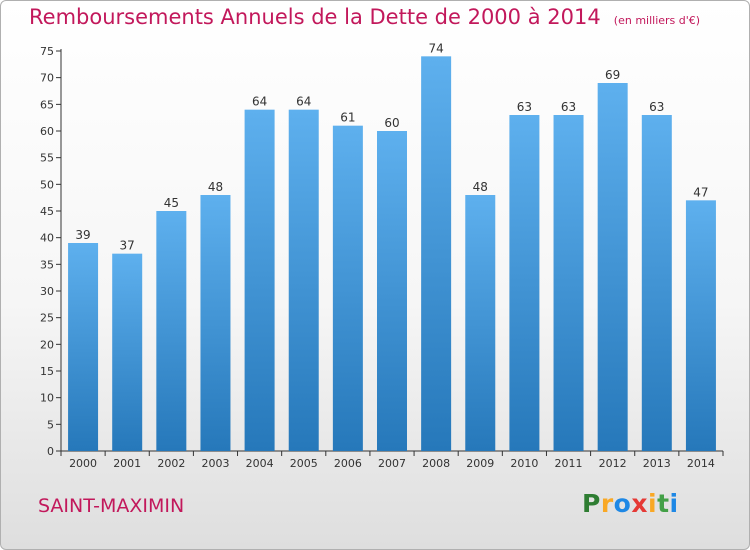 This screenshot has height=550, width=750. Describe the element at coordinates (348, 463) in the screenshot. I see `x-tick-label: 2006` at that location.